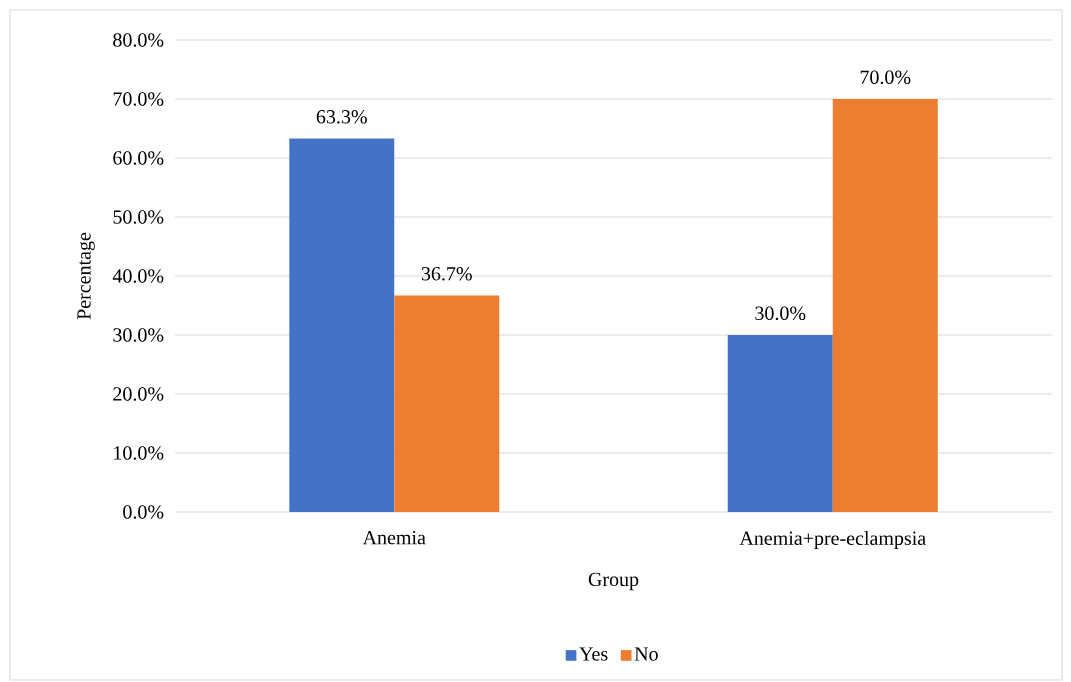 The width and height of the screenshot is (1071, 682). Describe the element at coordinates (139, 453) in the screenshot. I see `y-tick-label: 10.0%` at that location.